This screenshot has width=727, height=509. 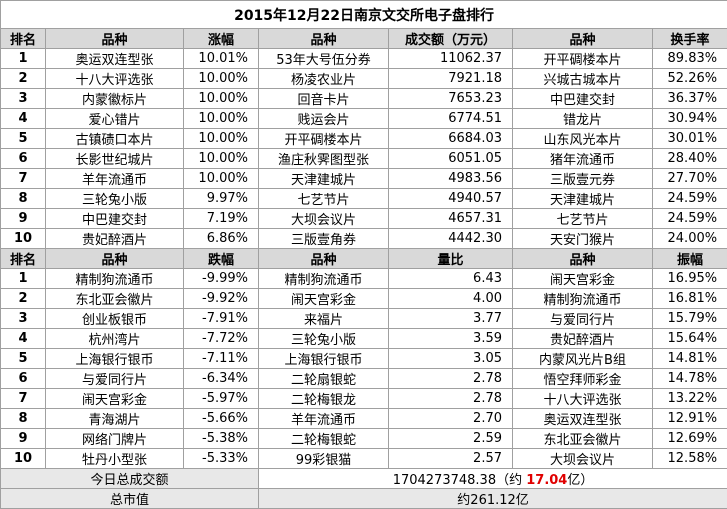 What do you see at coordinates (23, 458) in the screenshot?
I see `rank-cell: 10` at bounding box center [23, 458].